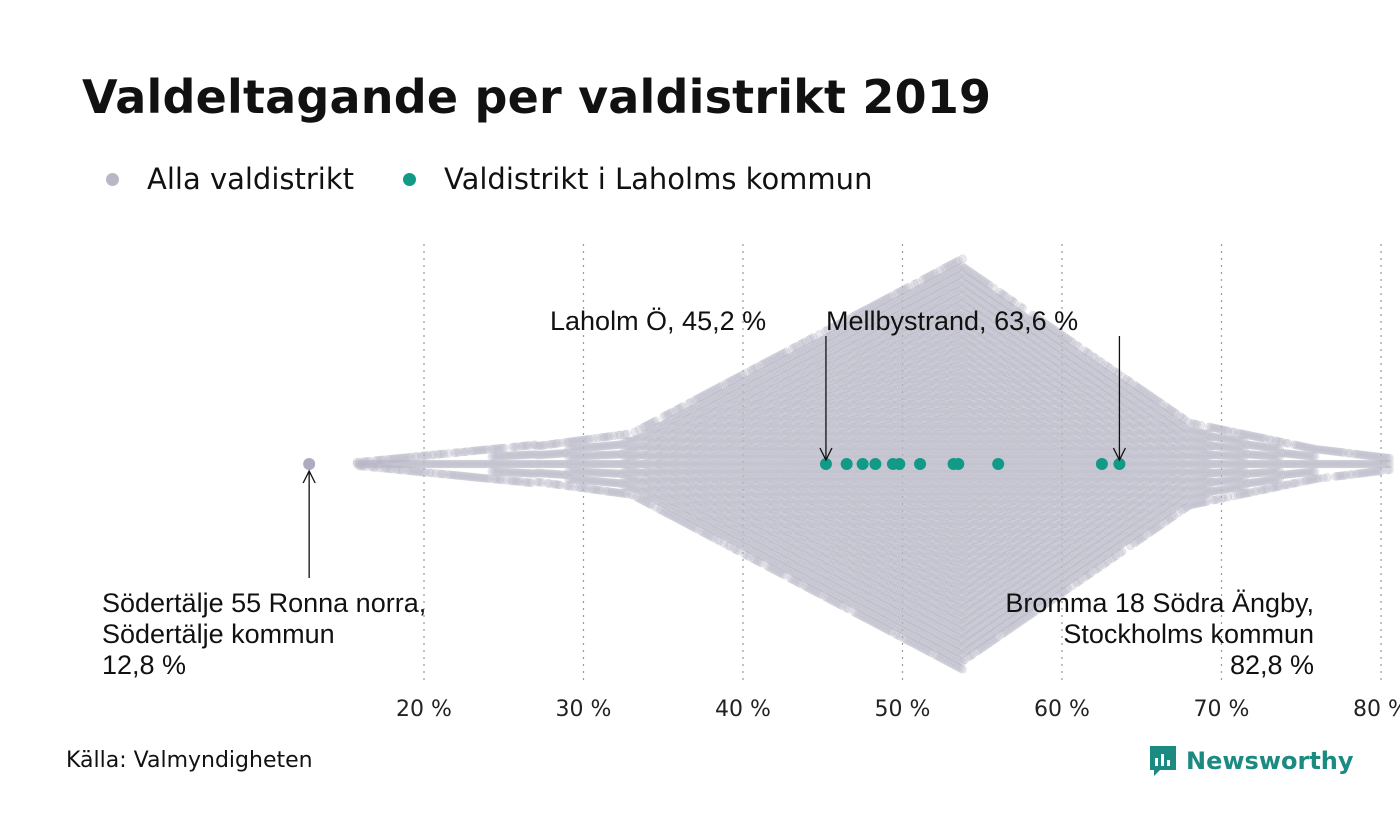 The height and width of the screenshot is (840, 1400). I want to click on legend-item-all: Alla valdistrikt, so click(230, 179).